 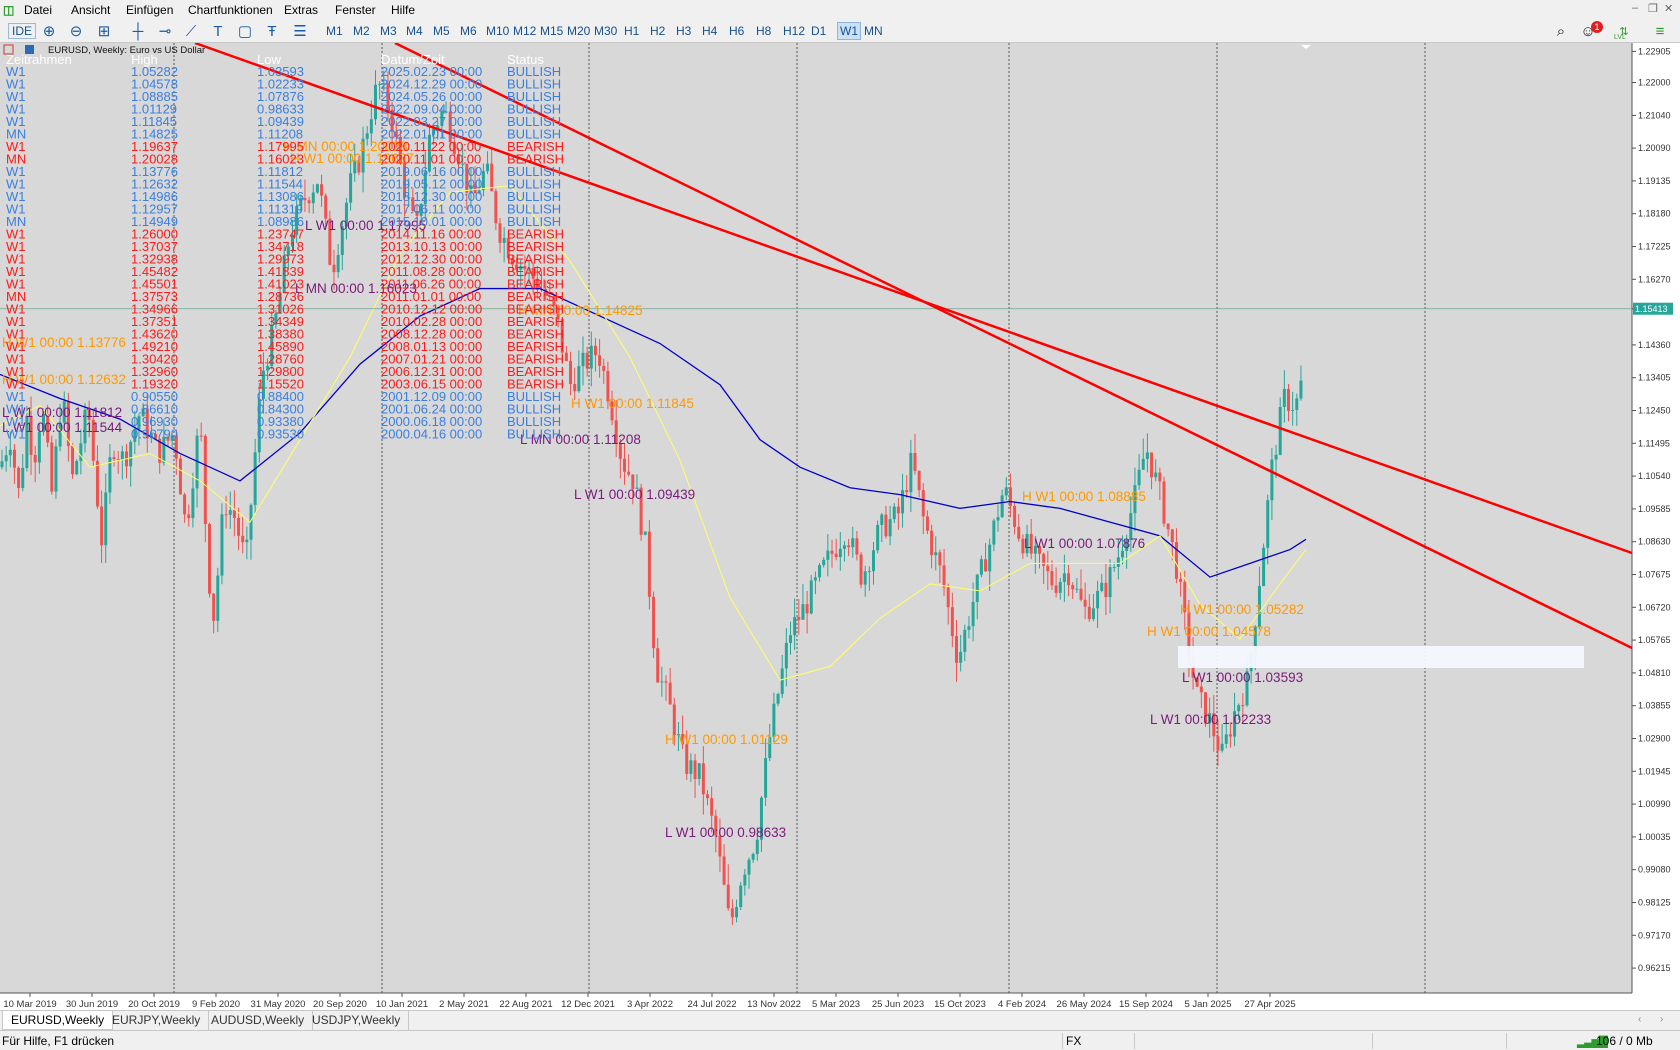 What do you see at coordinates (579, 31) in the screenshot?
I see `timeframe-m20: M20` at bounding box center [579, 31].